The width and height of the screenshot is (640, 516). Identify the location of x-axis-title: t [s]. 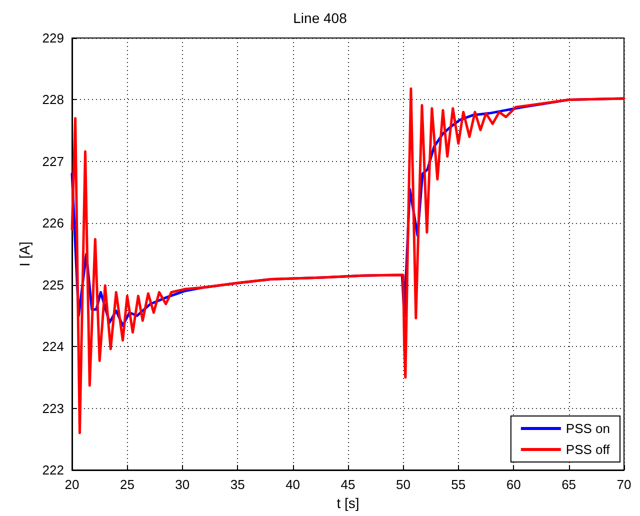
(348, 503).